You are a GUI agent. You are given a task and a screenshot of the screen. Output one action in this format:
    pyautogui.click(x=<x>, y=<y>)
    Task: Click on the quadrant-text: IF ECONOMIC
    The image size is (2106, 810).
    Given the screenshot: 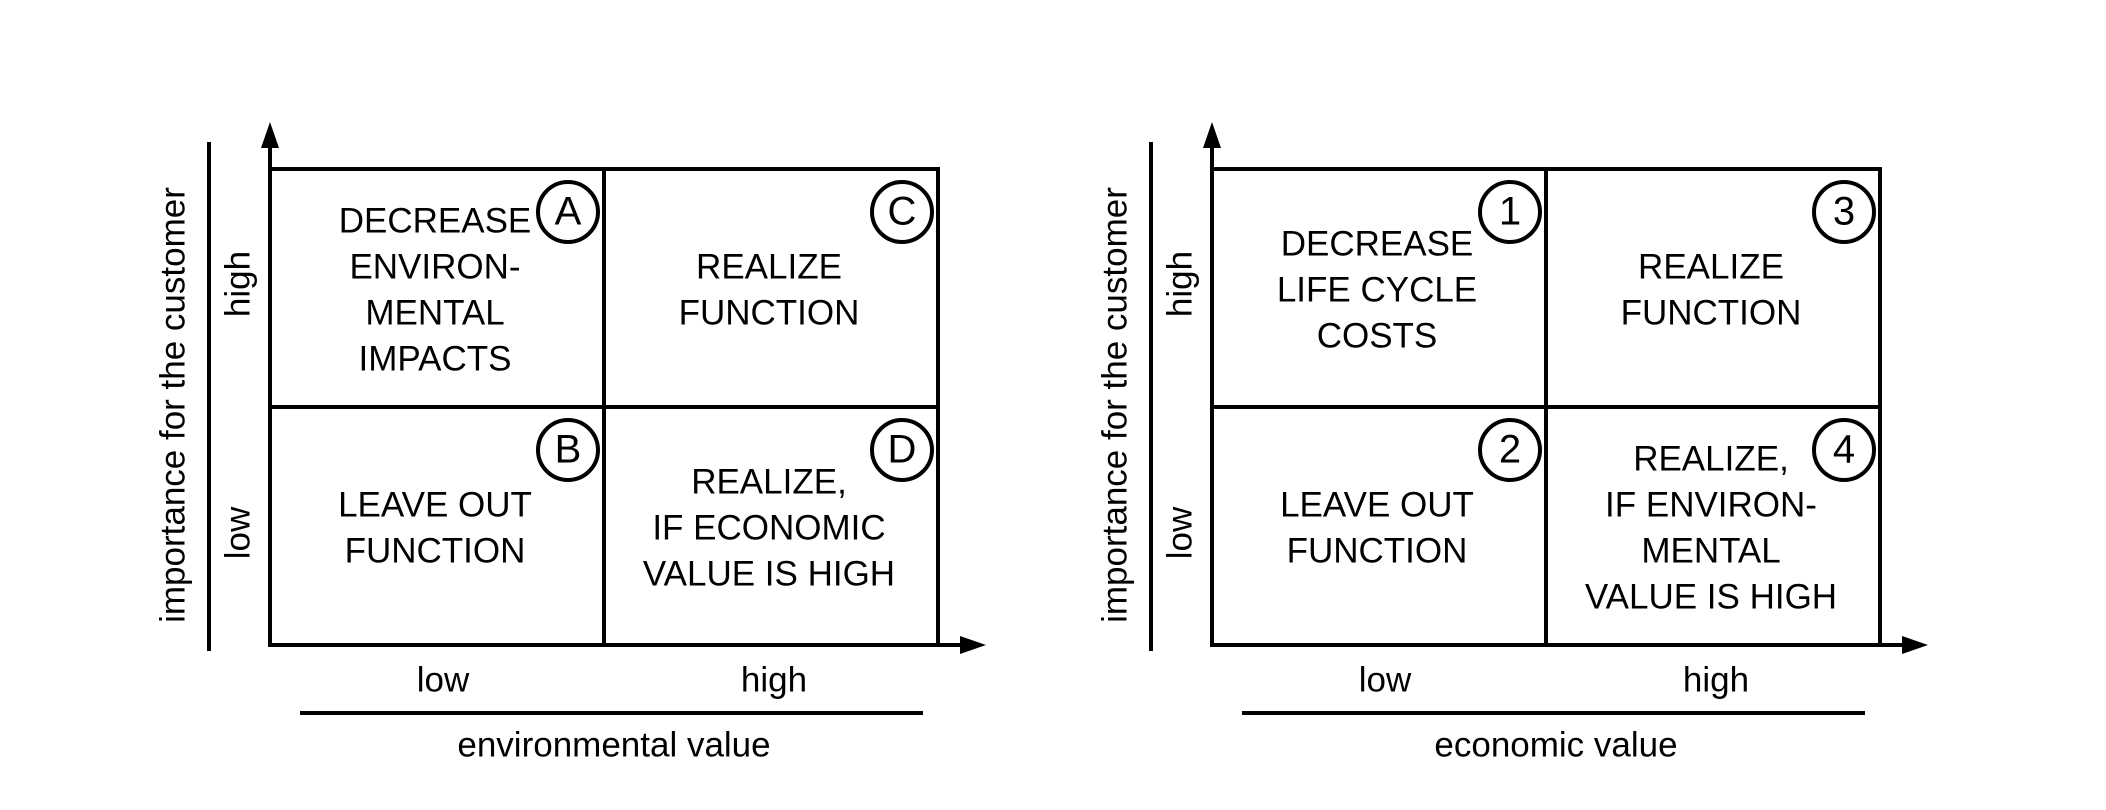 What is the action you would take?
    pyautogui.click(x=768, y=527)
    